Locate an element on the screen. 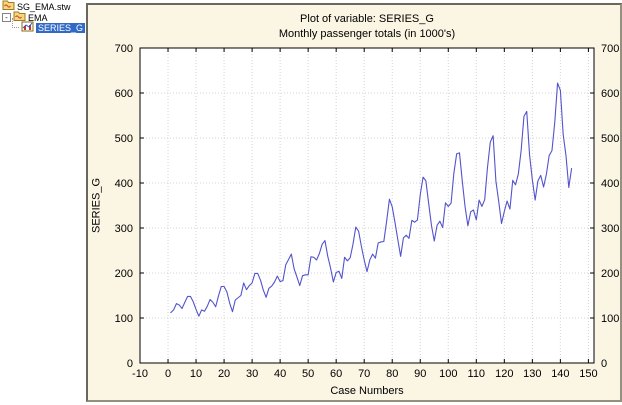 This screenshot has width=622, height=405. svg-text: 140 is located at coordinates (560, 374).